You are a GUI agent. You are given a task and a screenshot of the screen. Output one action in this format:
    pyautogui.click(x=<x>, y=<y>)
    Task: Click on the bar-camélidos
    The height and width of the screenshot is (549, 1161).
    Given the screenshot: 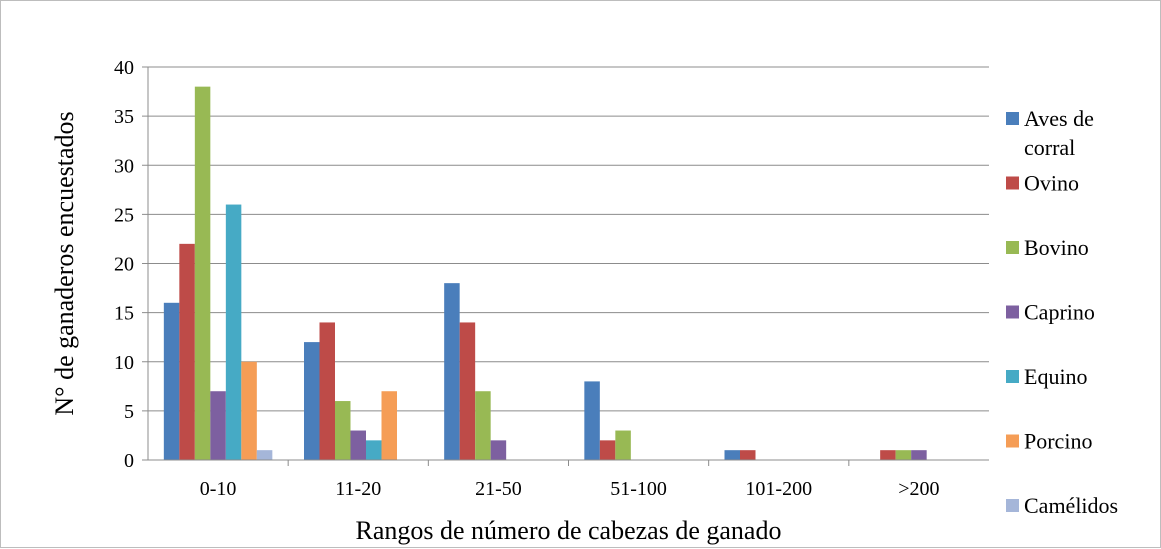 What is the action you would take?
    pyautogui.click(x=264, y=455)
    